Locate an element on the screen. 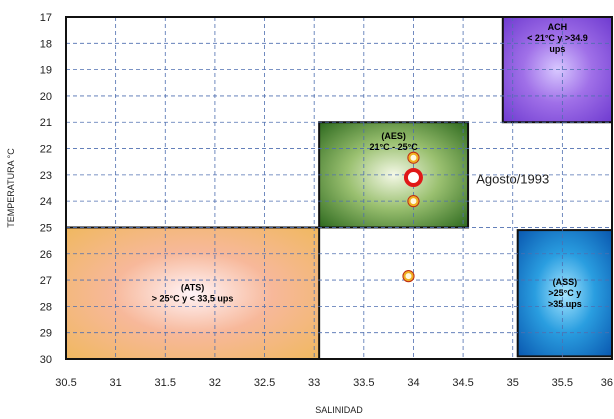 The height and width of the screenshot is (419, 614). x-tick-label-34: 34 is located at coordinates (413, 383).